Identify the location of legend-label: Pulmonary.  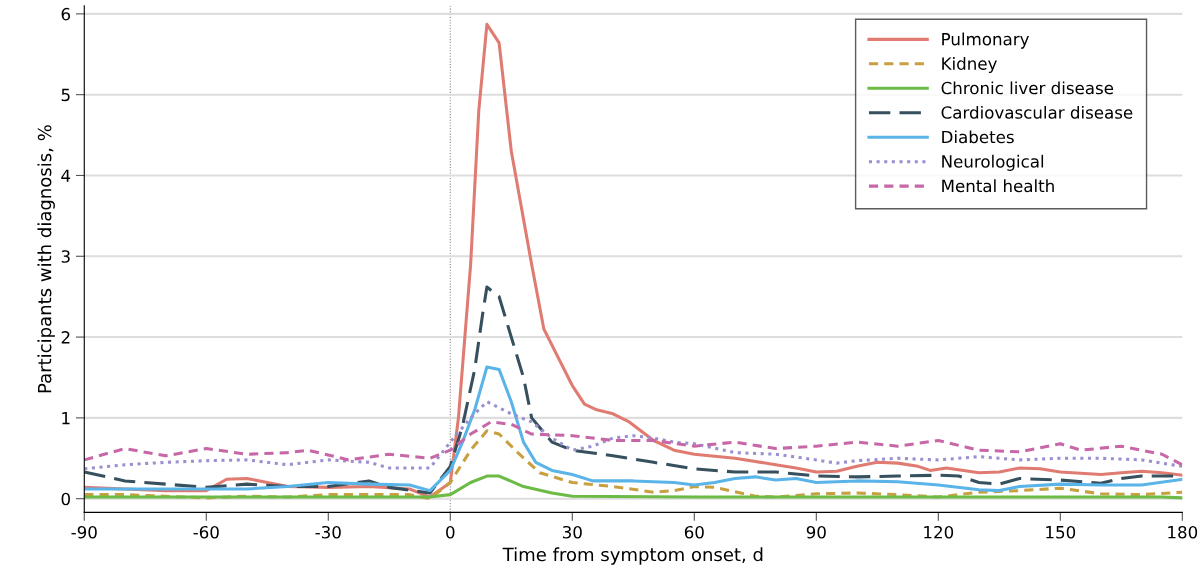
(985, 40).